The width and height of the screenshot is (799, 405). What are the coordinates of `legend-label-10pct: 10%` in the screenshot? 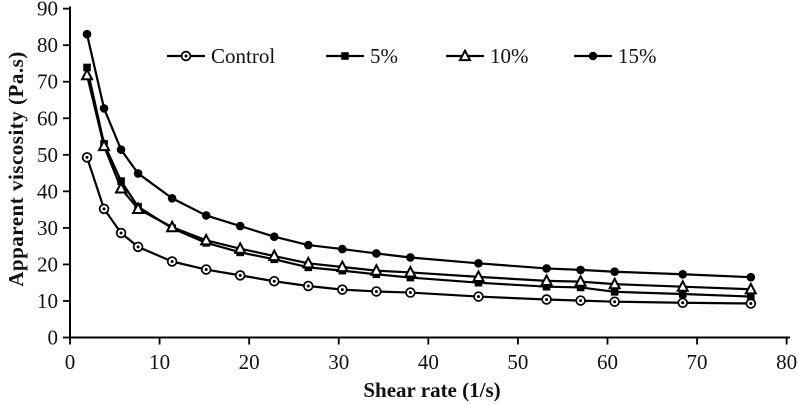 It's located at (509, 56).